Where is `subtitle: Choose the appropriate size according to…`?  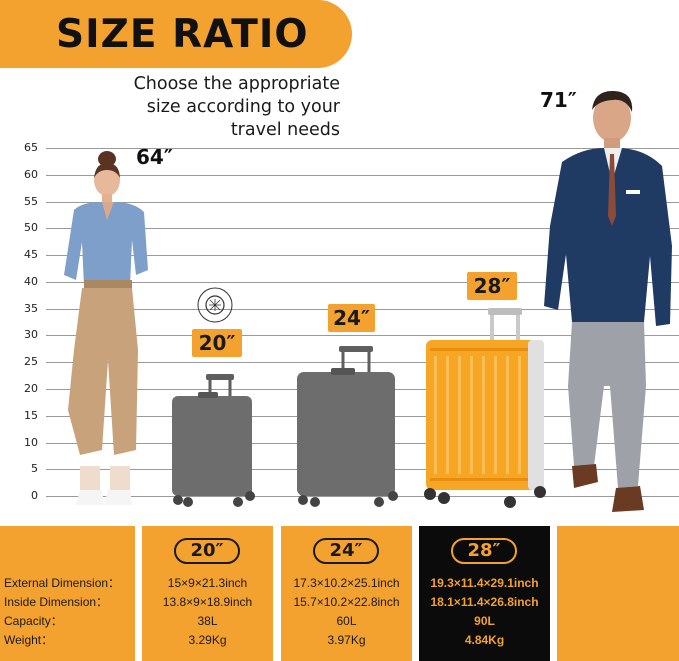 subtitle: Choose the appropriate size according to… is located at coordinates (220, 107).